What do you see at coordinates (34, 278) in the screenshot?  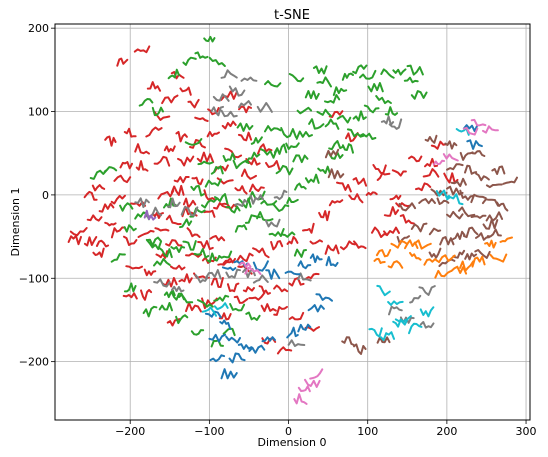 I see `y-tick-label: −100` at bounding box center [34, 278].